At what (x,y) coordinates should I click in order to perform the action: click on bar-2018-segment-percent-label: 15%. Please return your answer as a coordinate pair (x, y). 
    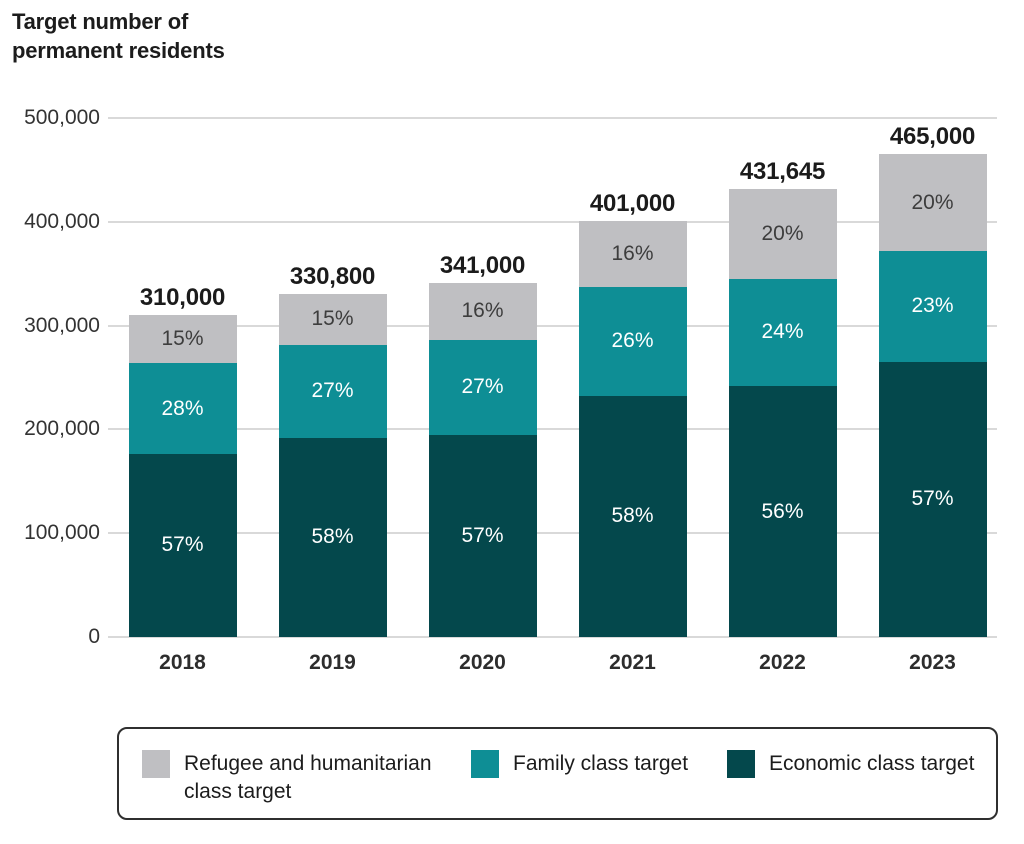
    Looking at the image, I should click on (182, 339).